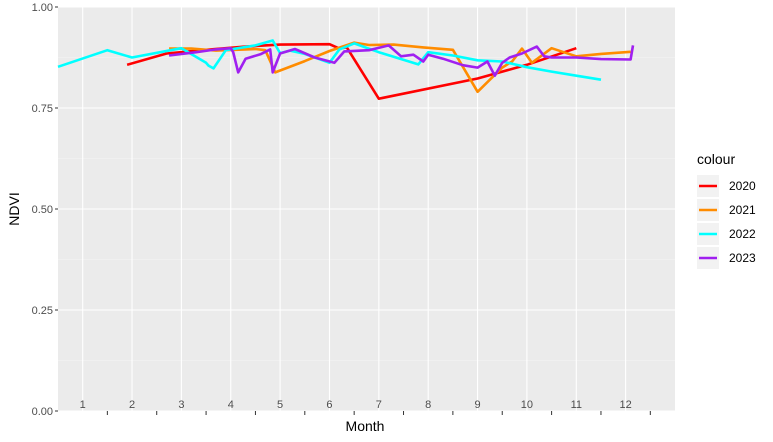 The height and width of the screenshot is (442, 773). I want to click on legend-label-2023: 2023, so click(742, 258).